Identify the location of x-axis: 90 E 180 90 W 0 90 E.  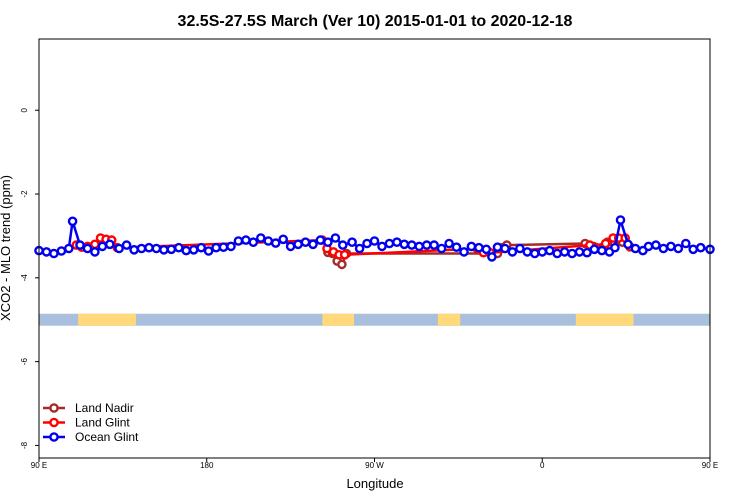
(374, 464).